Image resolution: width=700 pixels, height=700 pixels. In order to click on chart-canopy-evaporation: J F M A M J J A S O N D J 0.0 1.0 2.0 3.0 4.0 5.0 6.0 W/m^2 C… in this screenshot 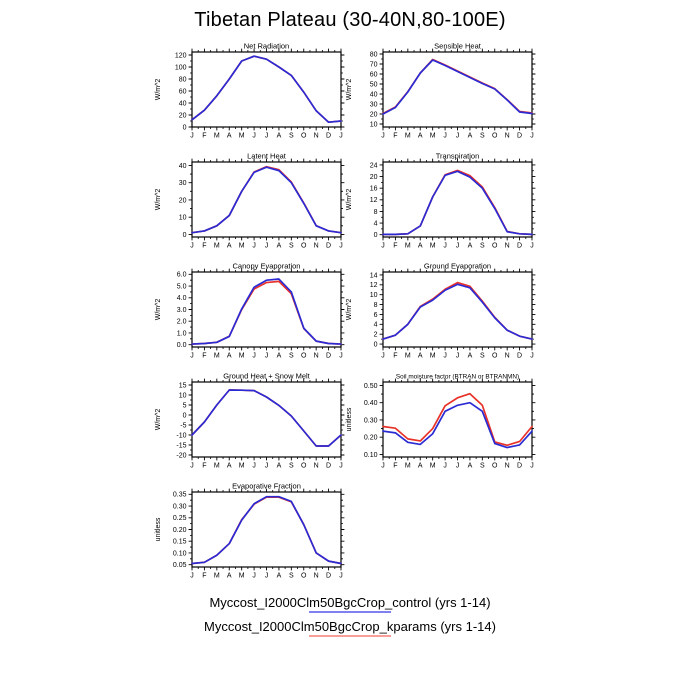, I will do `click(247, 313)`.